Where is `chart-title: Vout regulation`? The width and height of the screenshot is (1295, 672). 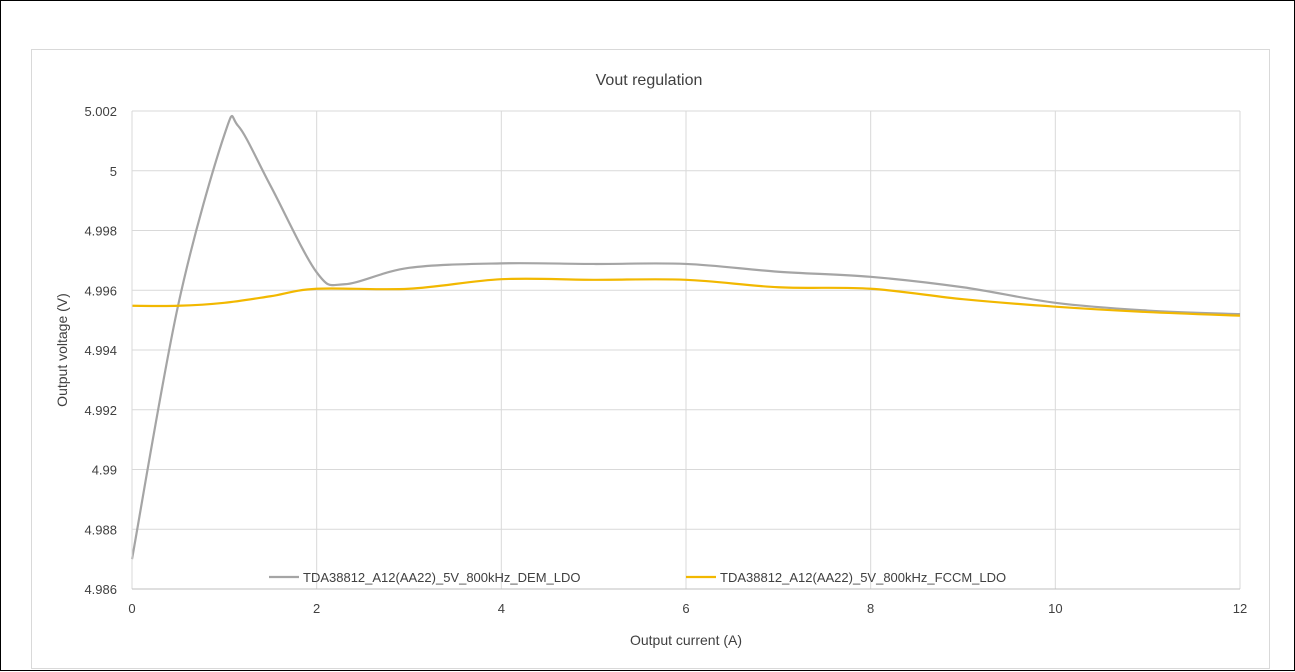 chart-title: Vout regulation is located at coordinates (649, 80).